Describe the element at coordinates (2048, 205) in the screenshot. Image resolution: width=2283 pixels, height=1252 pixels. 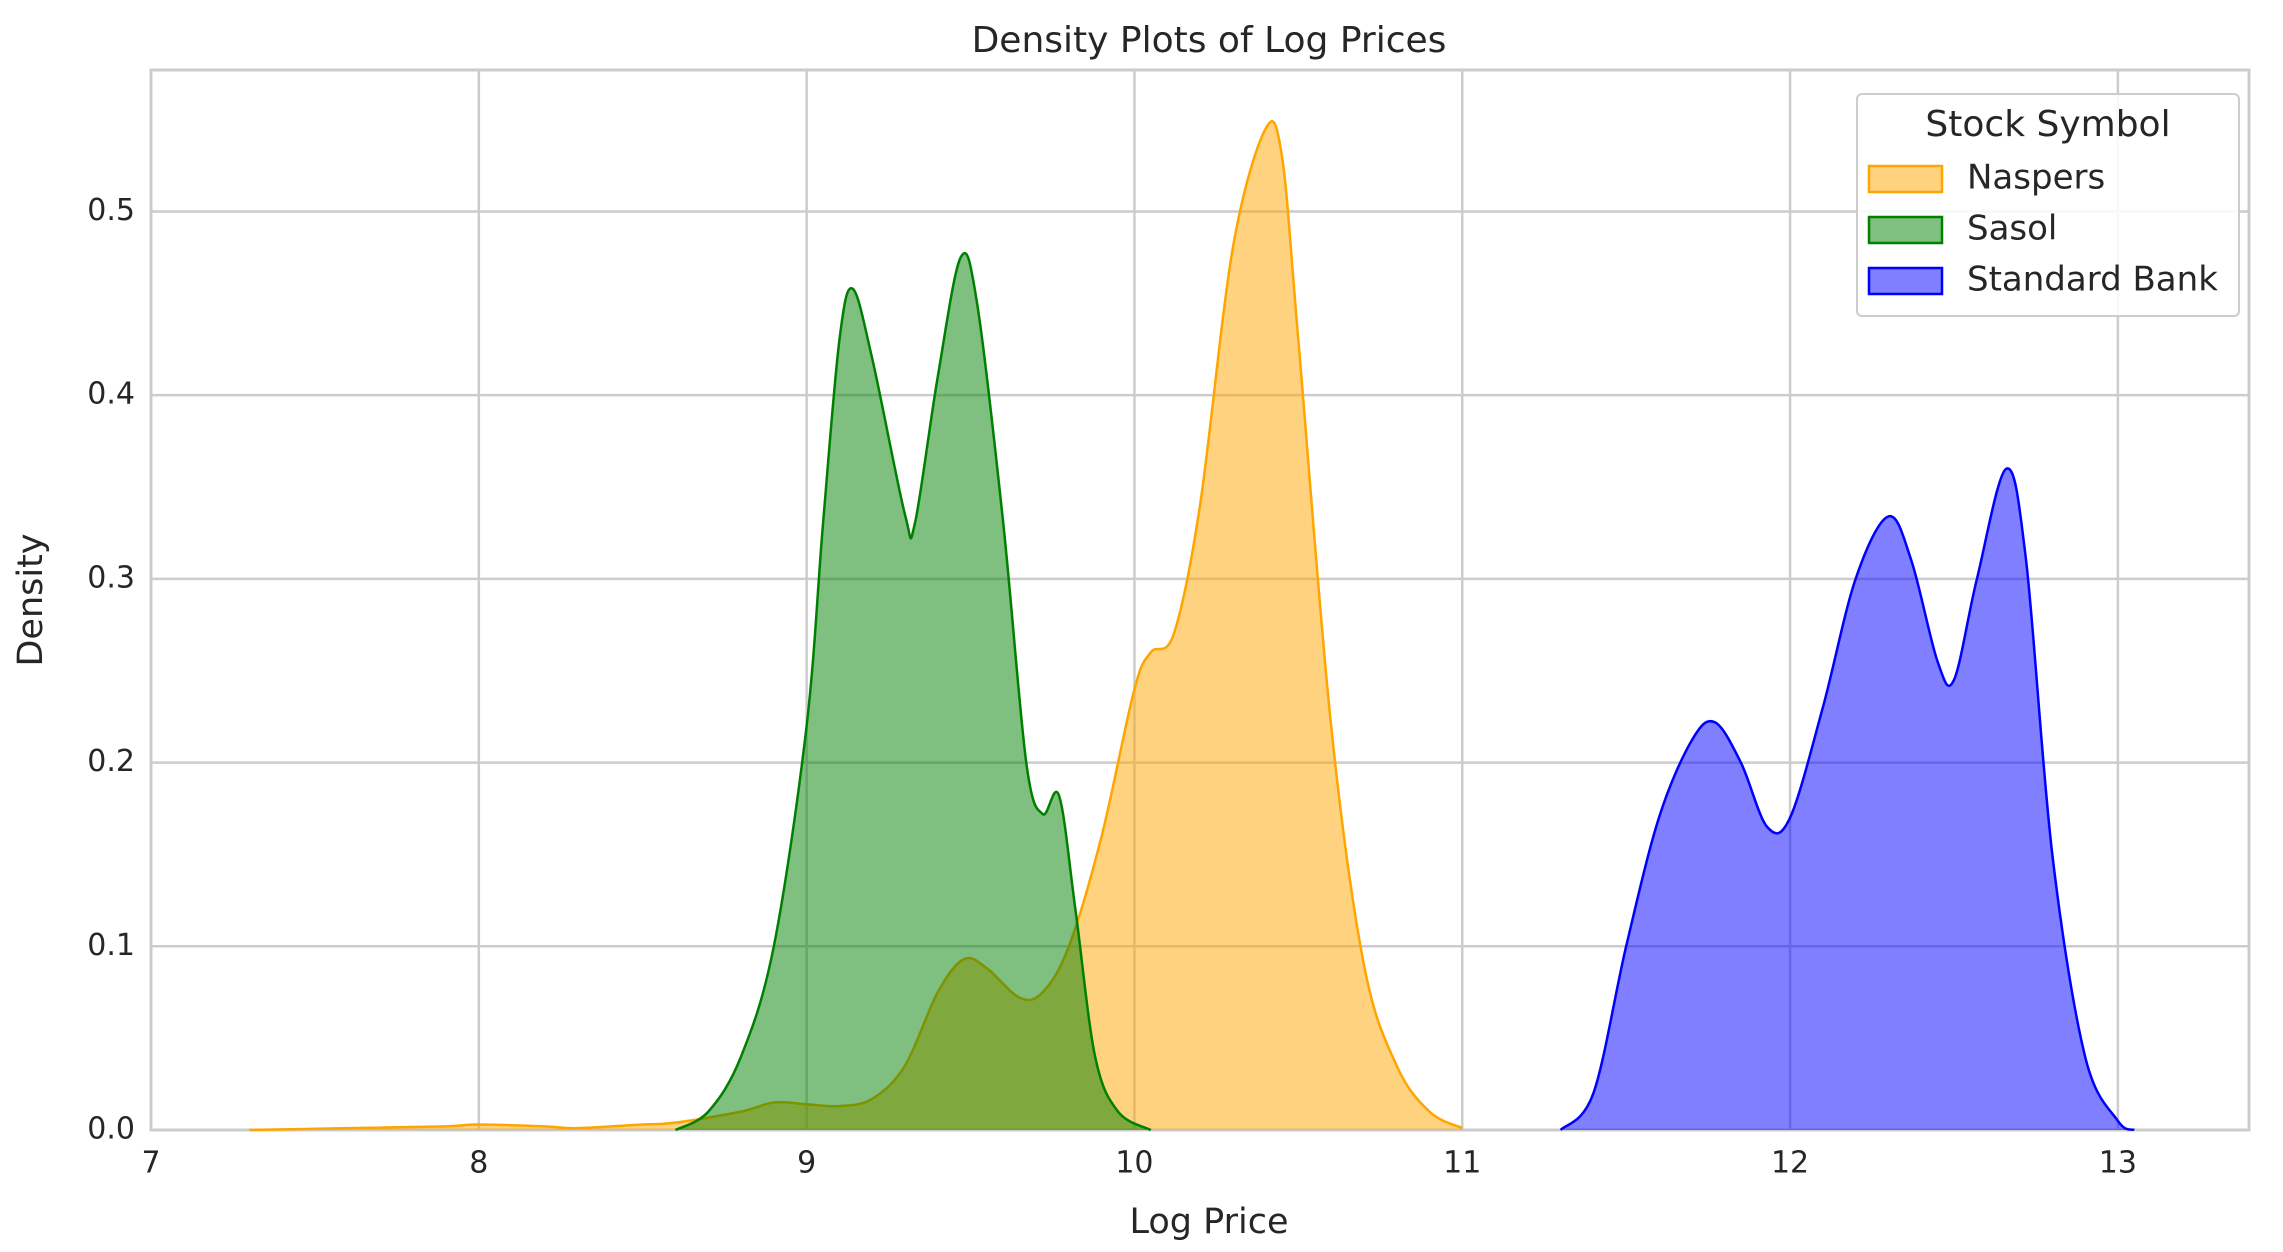
I see `legend-box` at that location.